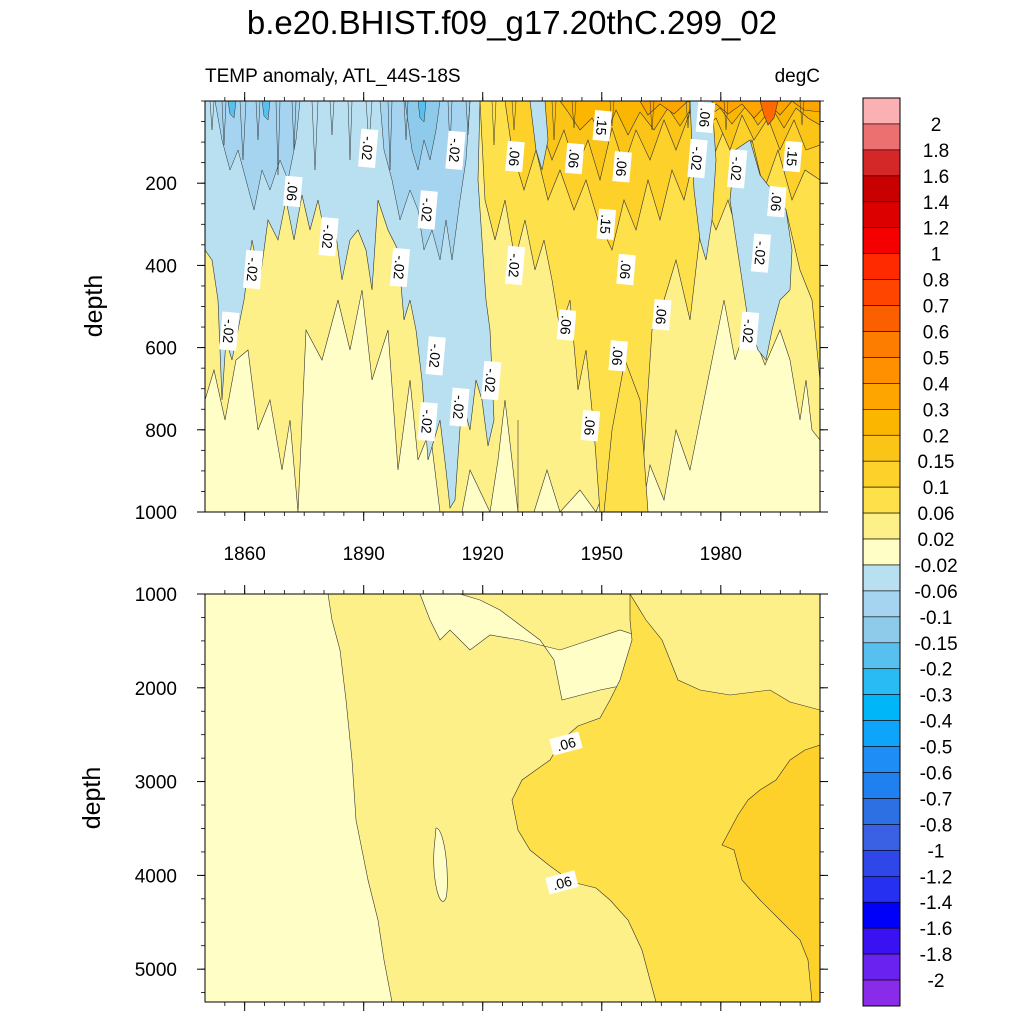 The height and width of the screenshot is (1024, 1024). Describe the element at coordinates (935, 566) in the screenshot. I see `colorbar-label: -0.02` at that location.